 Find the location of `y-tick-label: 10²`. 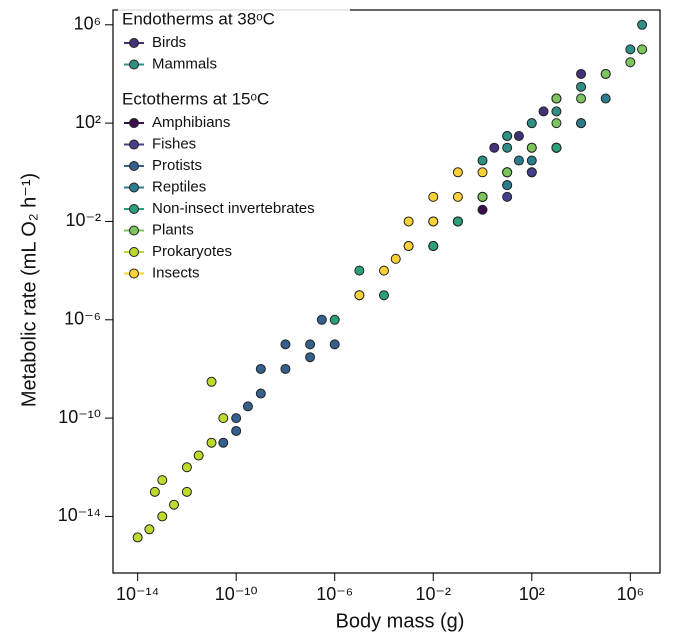

y-tick-label: 10² is located at coordinates (88, 122).